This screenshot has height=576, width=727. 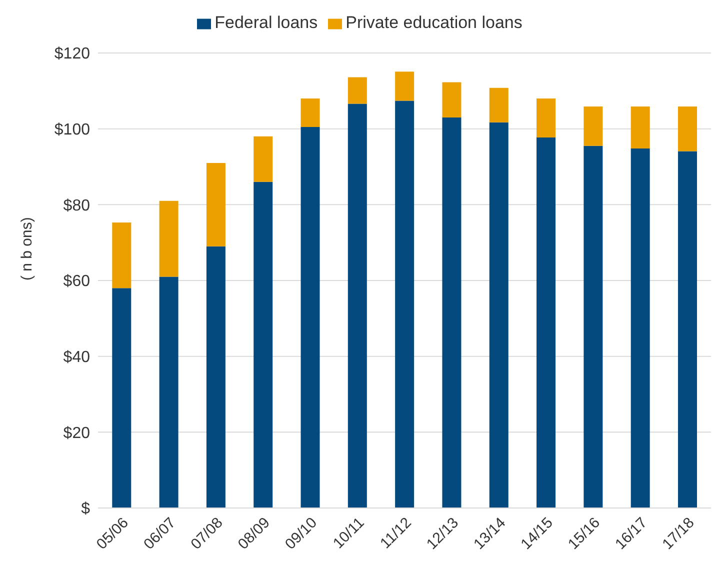 What do you see at coordinates (72, 54) in the screenshot?
I see `y-tick-label: $120` at bounding box center [72, 54].